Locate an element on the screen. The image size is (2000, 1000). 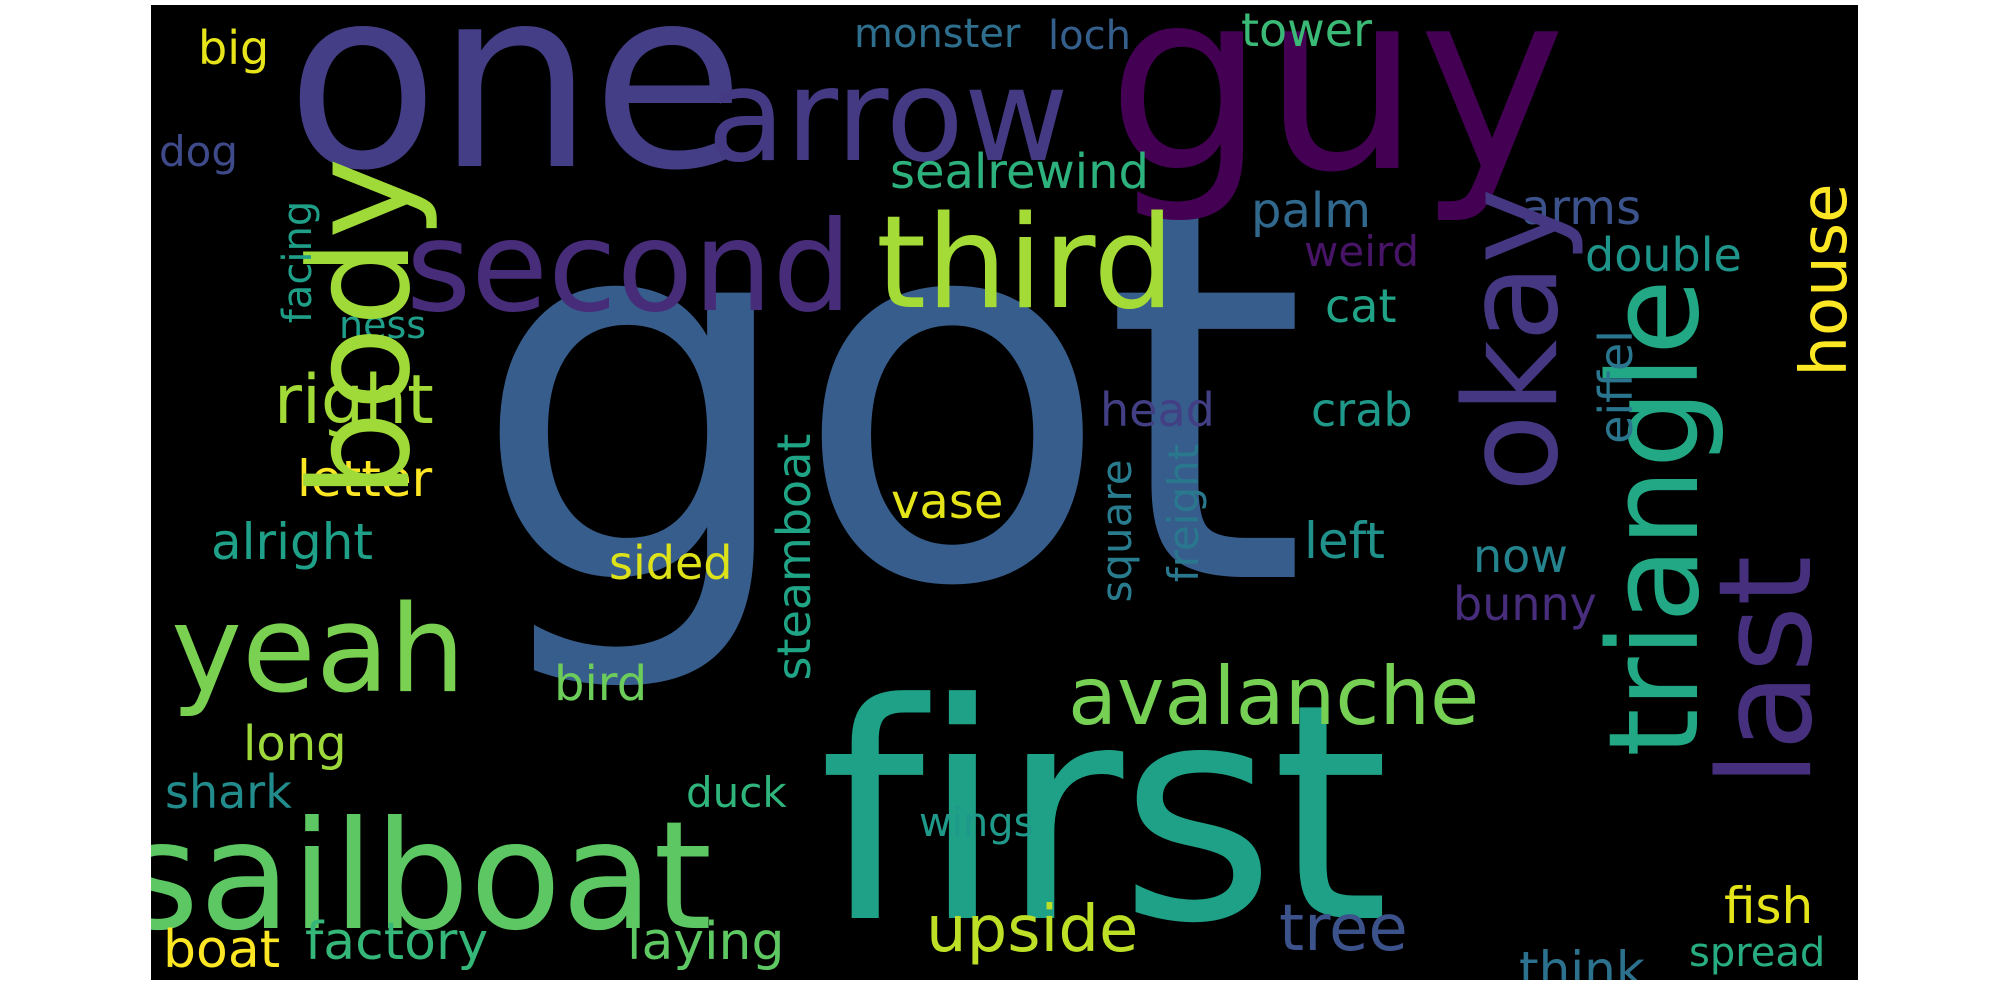
word-bunny: bunny is located at coordinates (1525, 604).